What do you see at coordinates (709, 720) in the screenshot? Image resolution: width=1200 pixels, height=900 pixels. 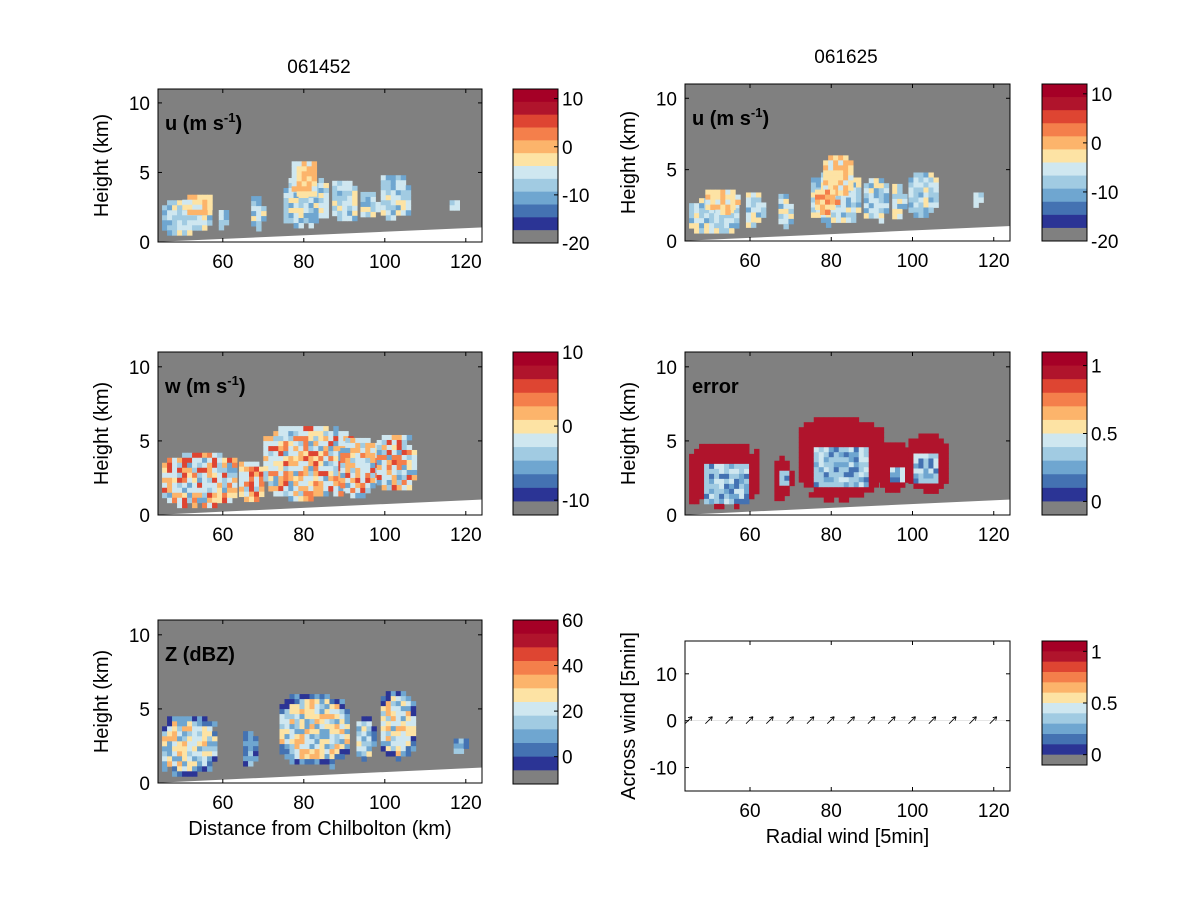 I see `wind-arrow` at bounding box center [709, 720].